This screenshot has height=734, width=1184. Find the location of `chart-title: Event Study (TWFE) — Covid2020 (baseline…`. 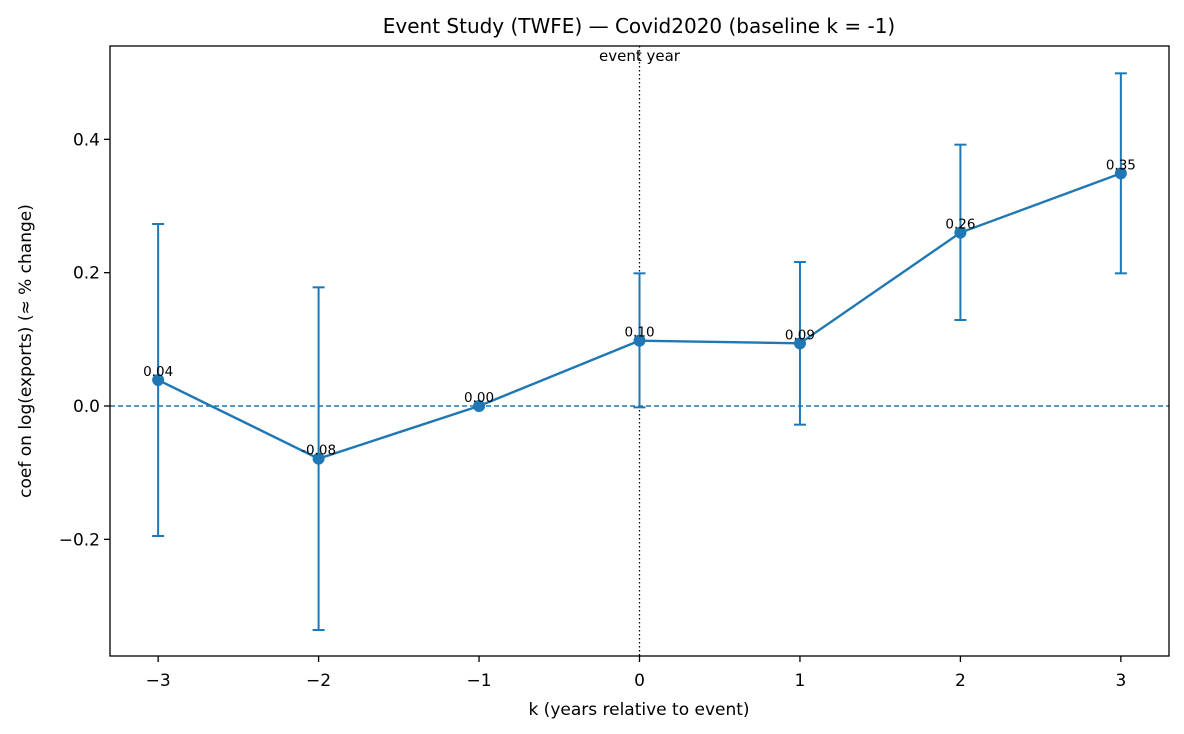

chart-title: Event Study (TWFE) — Covid2020 (baseline… is located at coordinates (639, 26).